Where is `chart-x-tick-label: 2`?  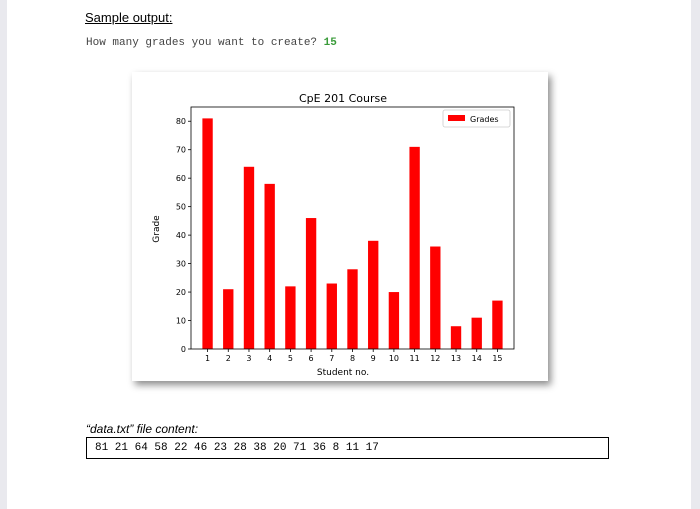 chart-x-tick-label: 2 is located at coordinates (228, 358).